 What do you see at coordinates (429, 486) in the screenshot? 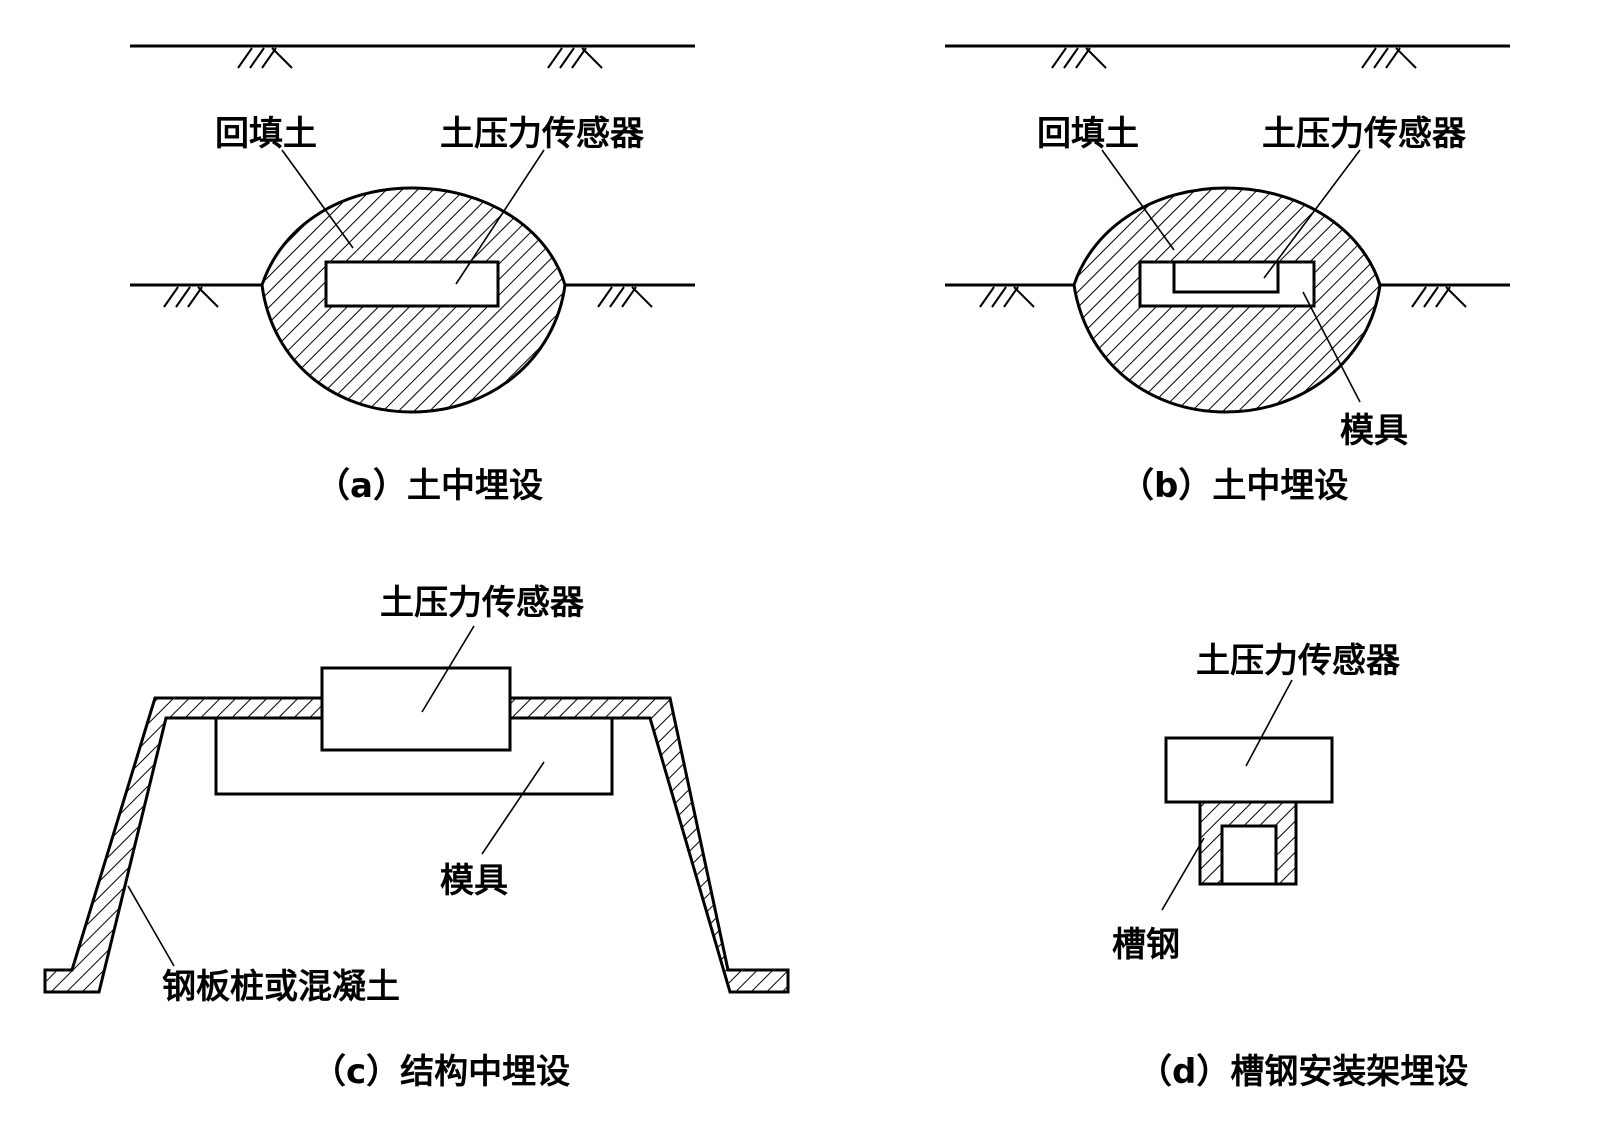
I see `caption-a: （a）土中埋设` at bounding box center [429, 486].